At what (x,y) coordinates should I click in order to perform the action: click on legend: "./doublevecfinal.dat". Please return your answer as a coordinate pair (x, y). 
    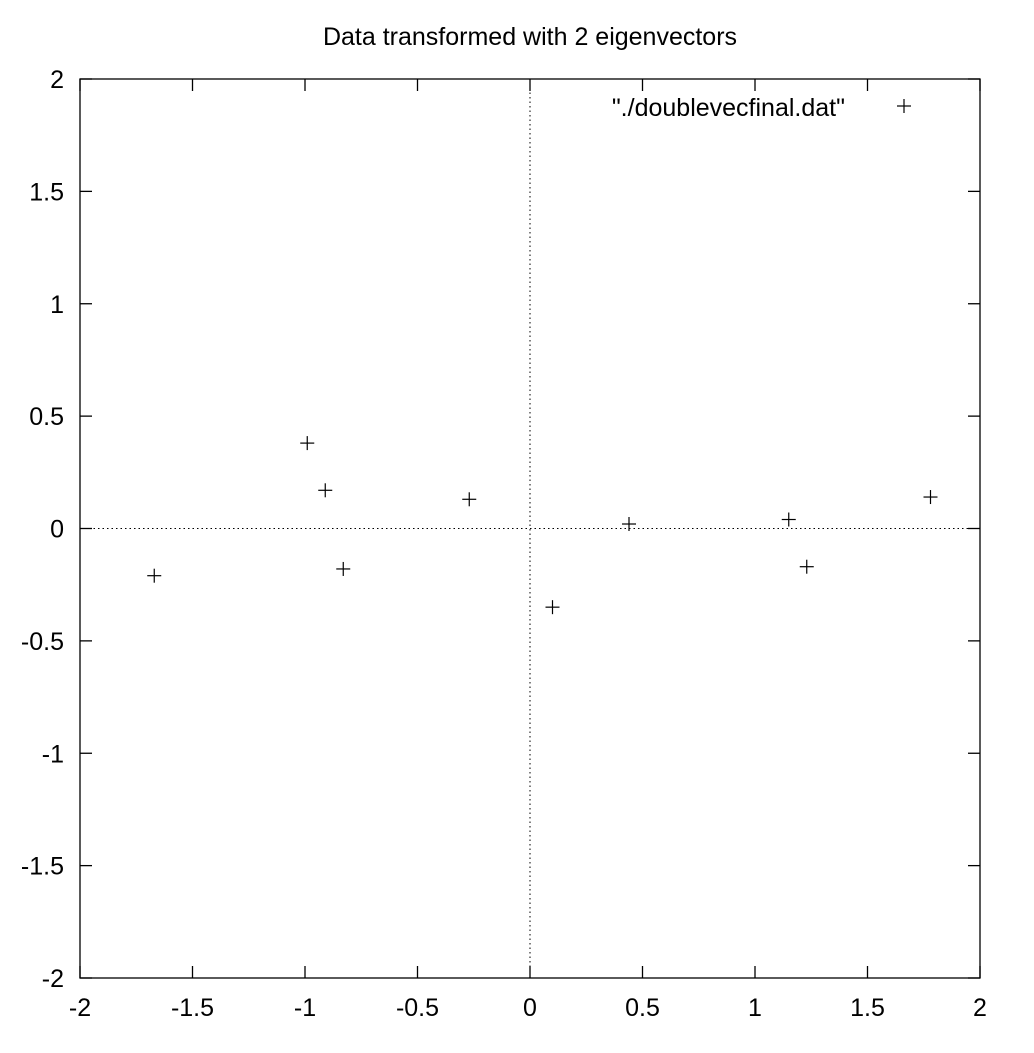
    Looking at the image, I should click on (761, 108).